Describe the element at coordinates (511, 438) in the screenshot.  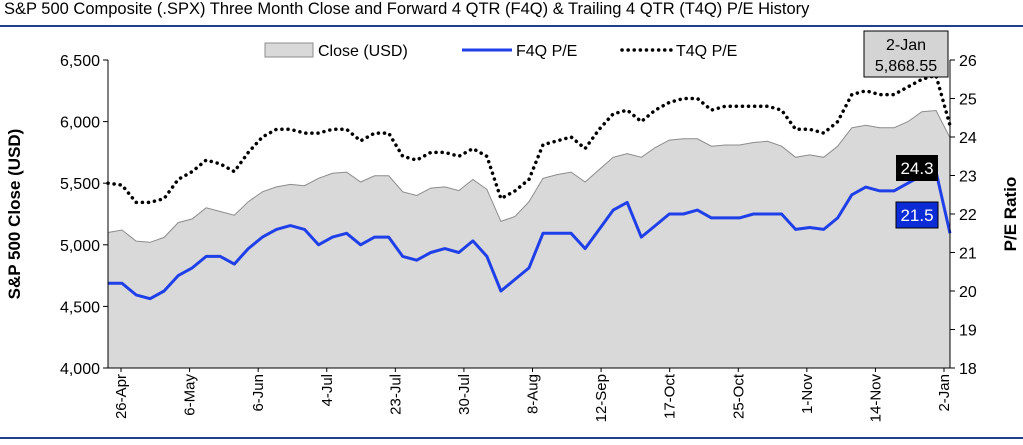
I see `bottom-divider` at that location.